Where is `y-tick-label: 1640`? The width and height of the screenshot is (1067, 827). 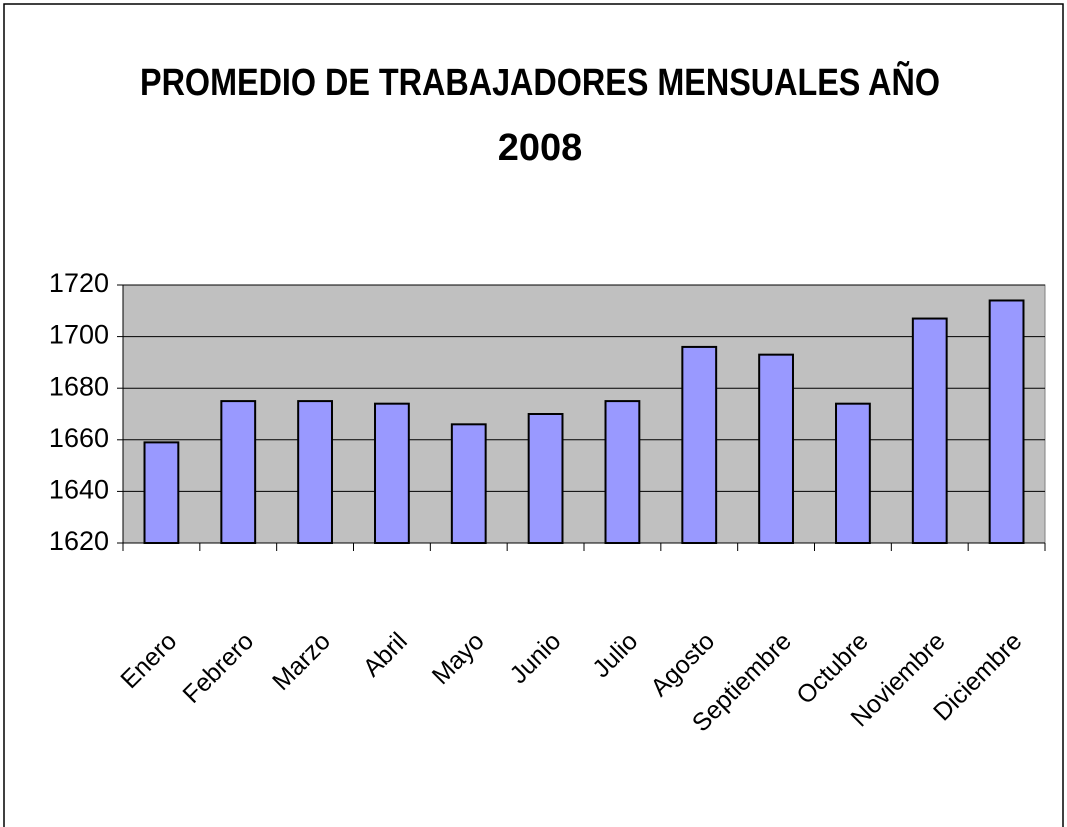
y-tick-label: 1640 is located at coordinates (79, 490).